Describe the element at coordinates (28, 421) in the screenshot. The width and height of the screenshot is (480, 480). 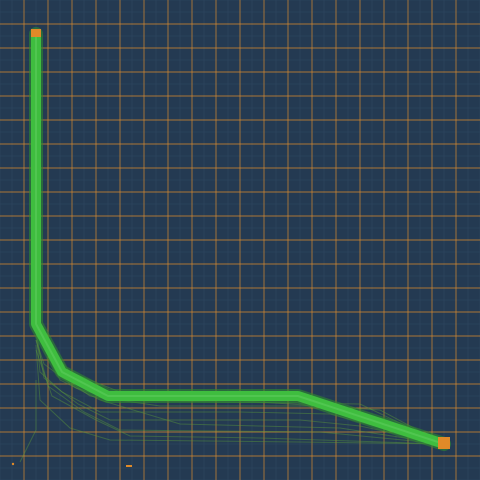
I see `candidate-path` at that location.